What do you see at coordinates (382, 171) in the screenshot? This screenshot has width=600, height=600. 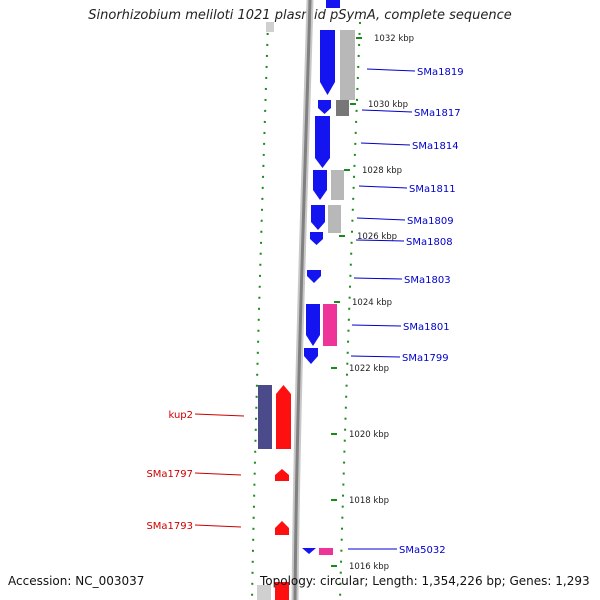 I see `scale-tick-label: 1028 kbp` at bounding box center [382, 171].